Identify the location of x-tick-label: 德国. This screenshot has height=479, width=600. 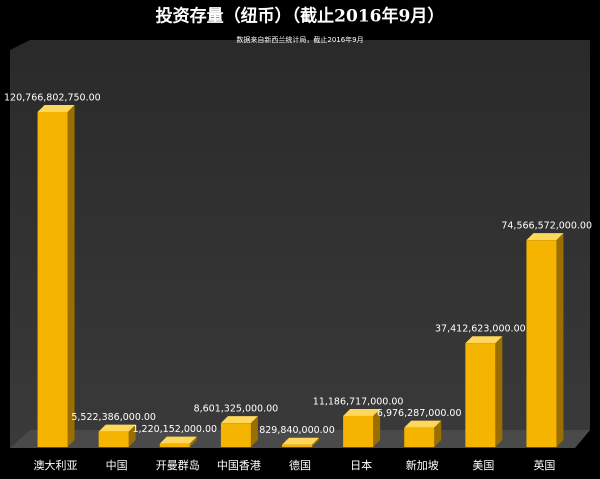
(300, 465).